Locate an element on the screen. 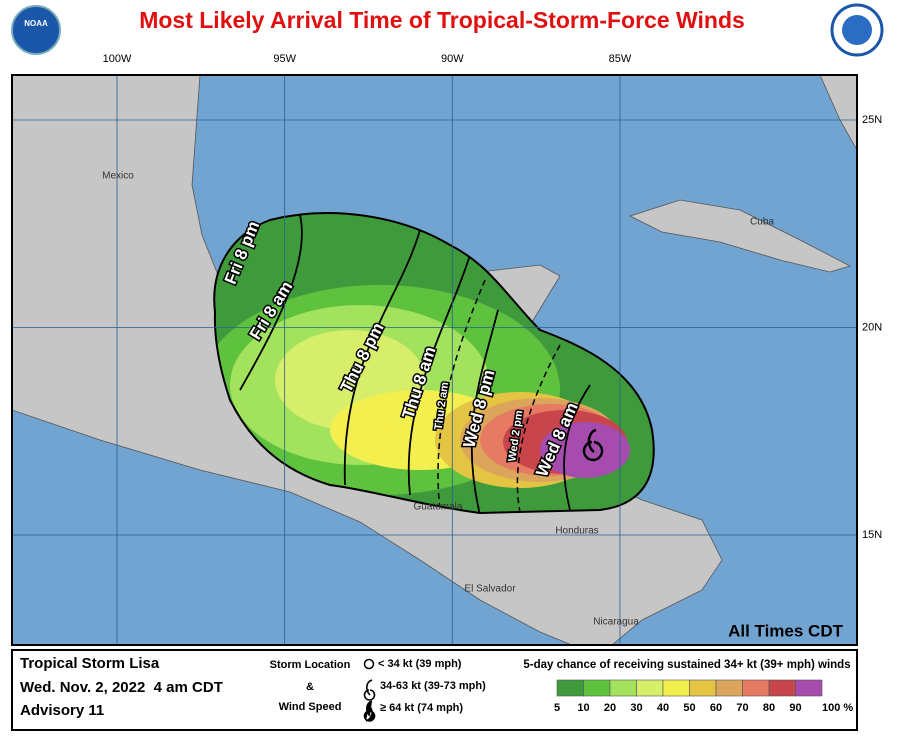 The width and height of the screenshot is (897, 736). nws-logo-inner is located at coordinates (857, 30).